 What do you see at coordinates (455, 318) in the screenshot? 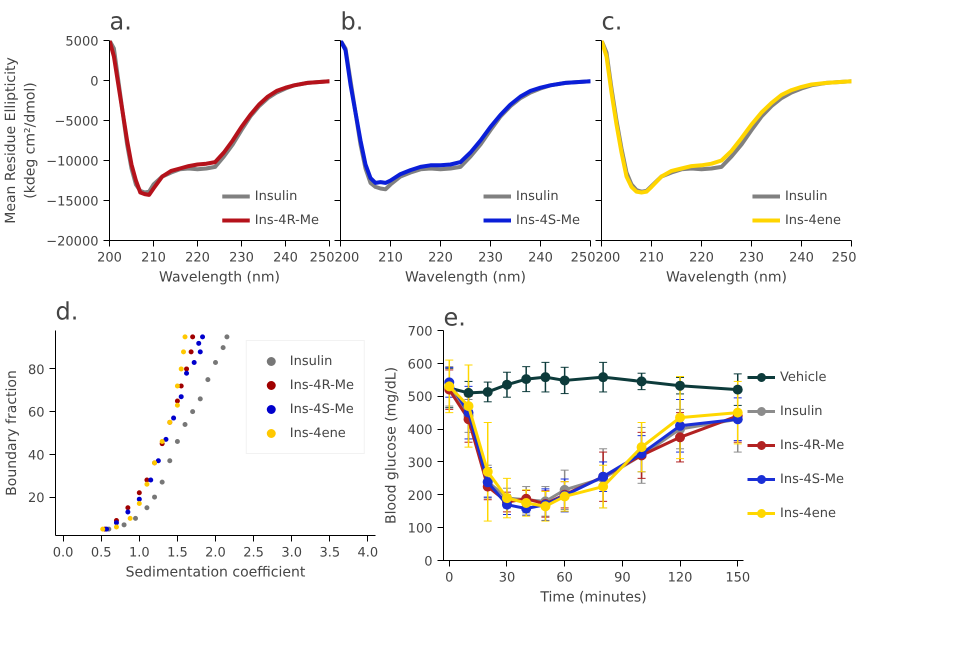
I see `chart-title: e.` at bounding box center [455, 318].